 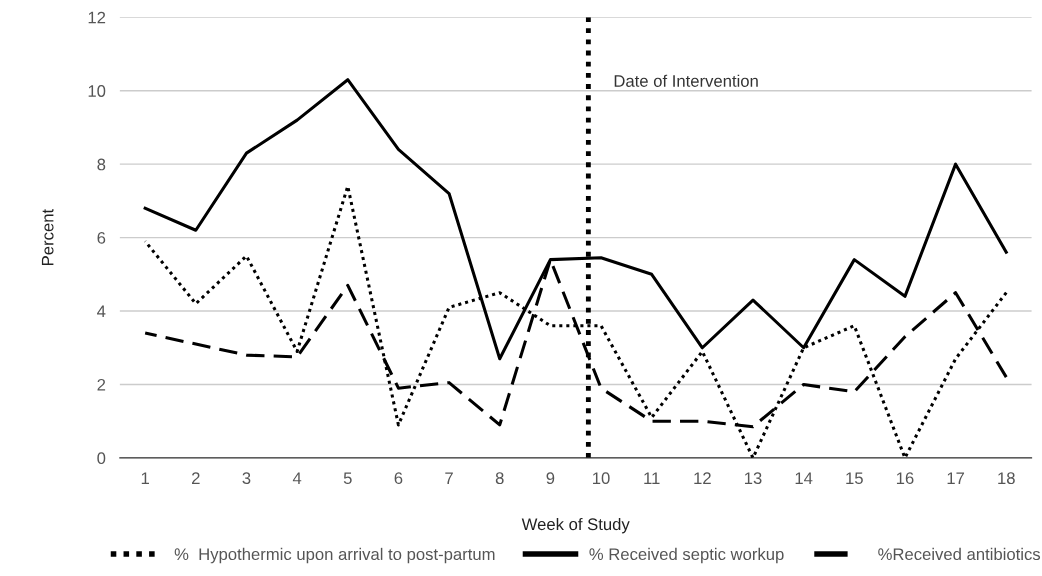 What do you see at coordinates (686, 80) in the screenshot?
I see `ref-line-label: Date of Intervention` at bounding box center [686, 80].